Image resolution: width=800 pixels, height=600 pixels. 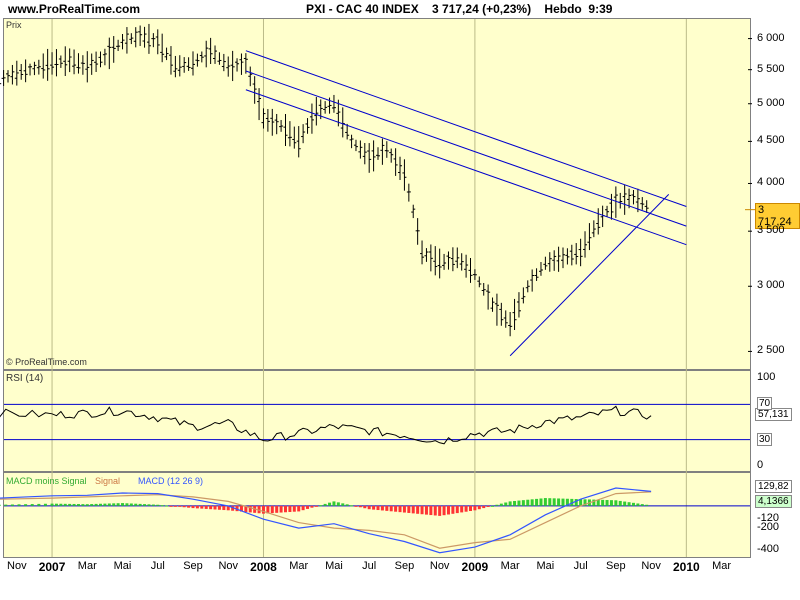 I want to click on trendline, so click(x=466, y=129).